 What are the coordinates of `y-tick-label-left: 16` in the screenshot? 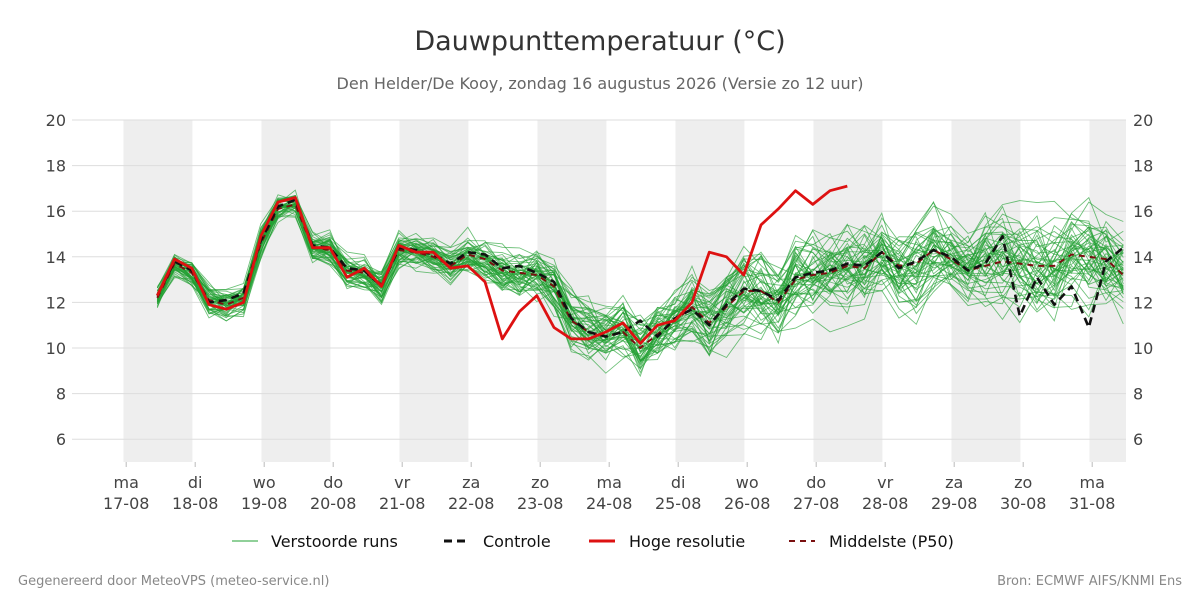 It's located at (56, 211).